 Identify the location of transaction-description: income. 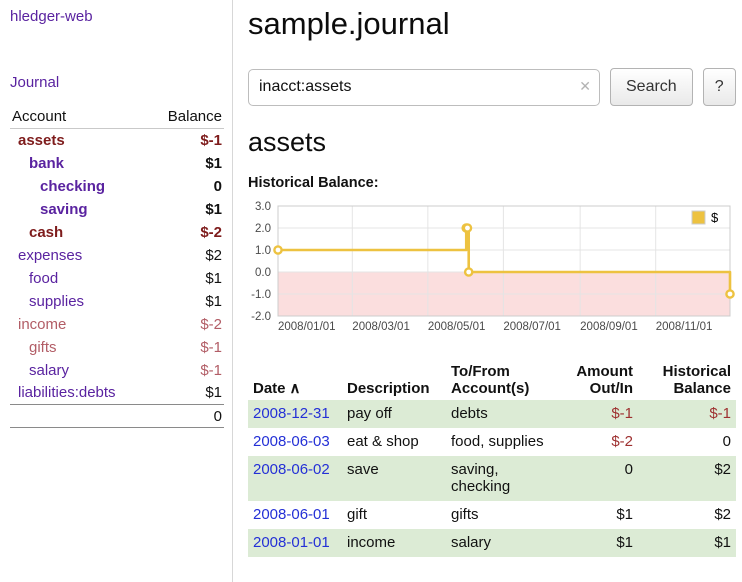
(394, 543).